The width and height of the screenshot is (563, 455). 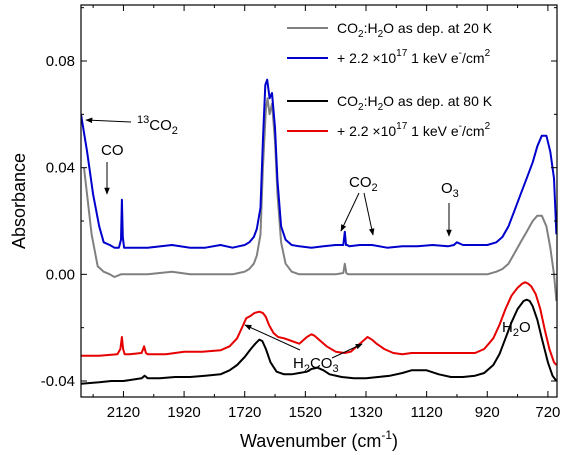 What do you see at coordinates (58, 381) in the screenshot?
I see `y-tick-label: -0.04` at bounding box center [58, 381].